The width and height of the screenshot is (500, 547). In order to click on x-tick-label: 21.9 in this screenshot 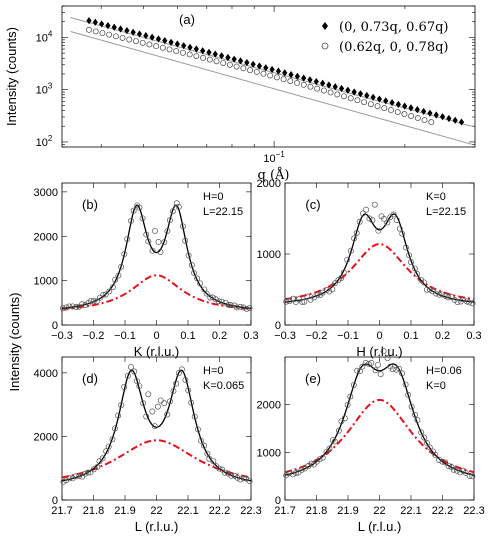, I will do `click(124, 511)`.